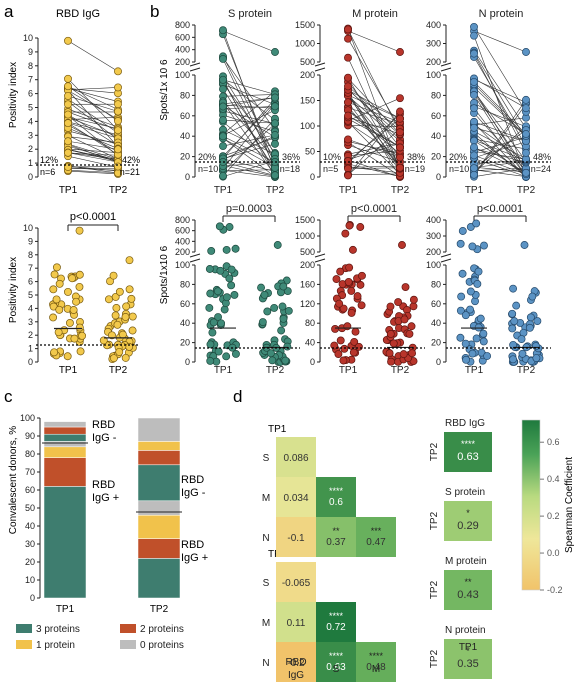 This screenshot has width=584, height=685. What do you see at coordinates (336, 491) in the screenshot?
I see `tp1-cell-stars: ****` at bounding box center [336, 491].